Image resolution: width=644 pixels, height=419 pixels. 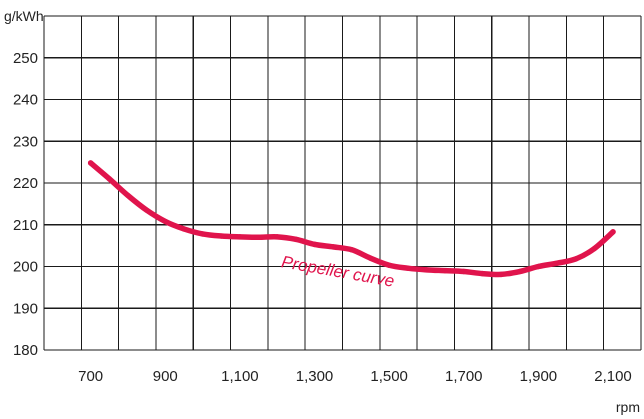 I want to click on x-axis-unit-label: rpm, so click(x=628, y=407).